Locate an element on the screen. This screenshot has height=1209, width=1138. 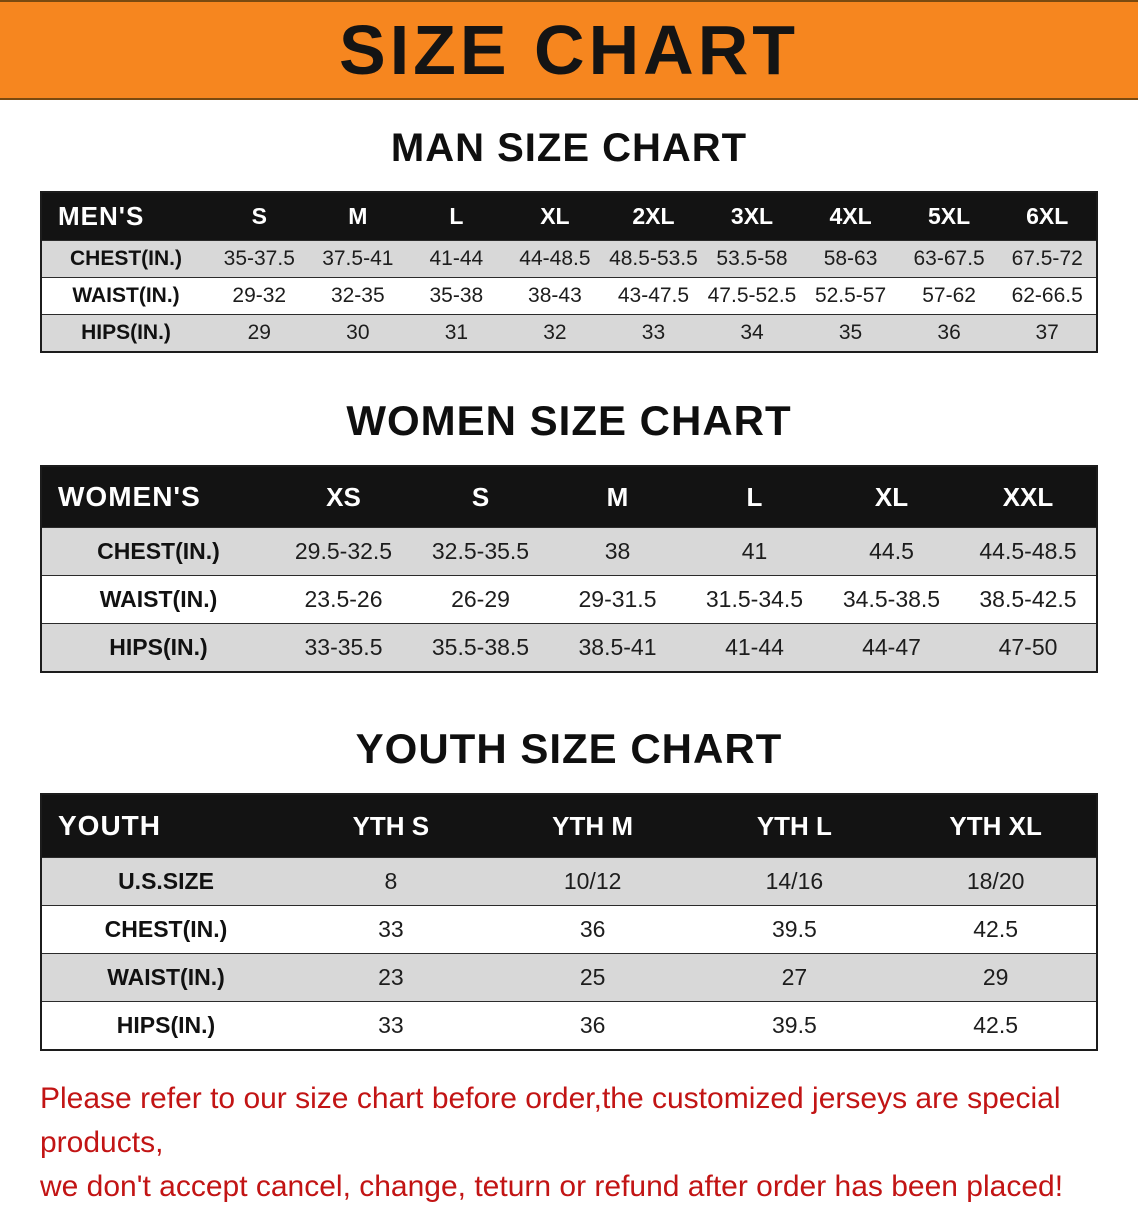
measurement-value: 32 is located at coordinates (555, 332).